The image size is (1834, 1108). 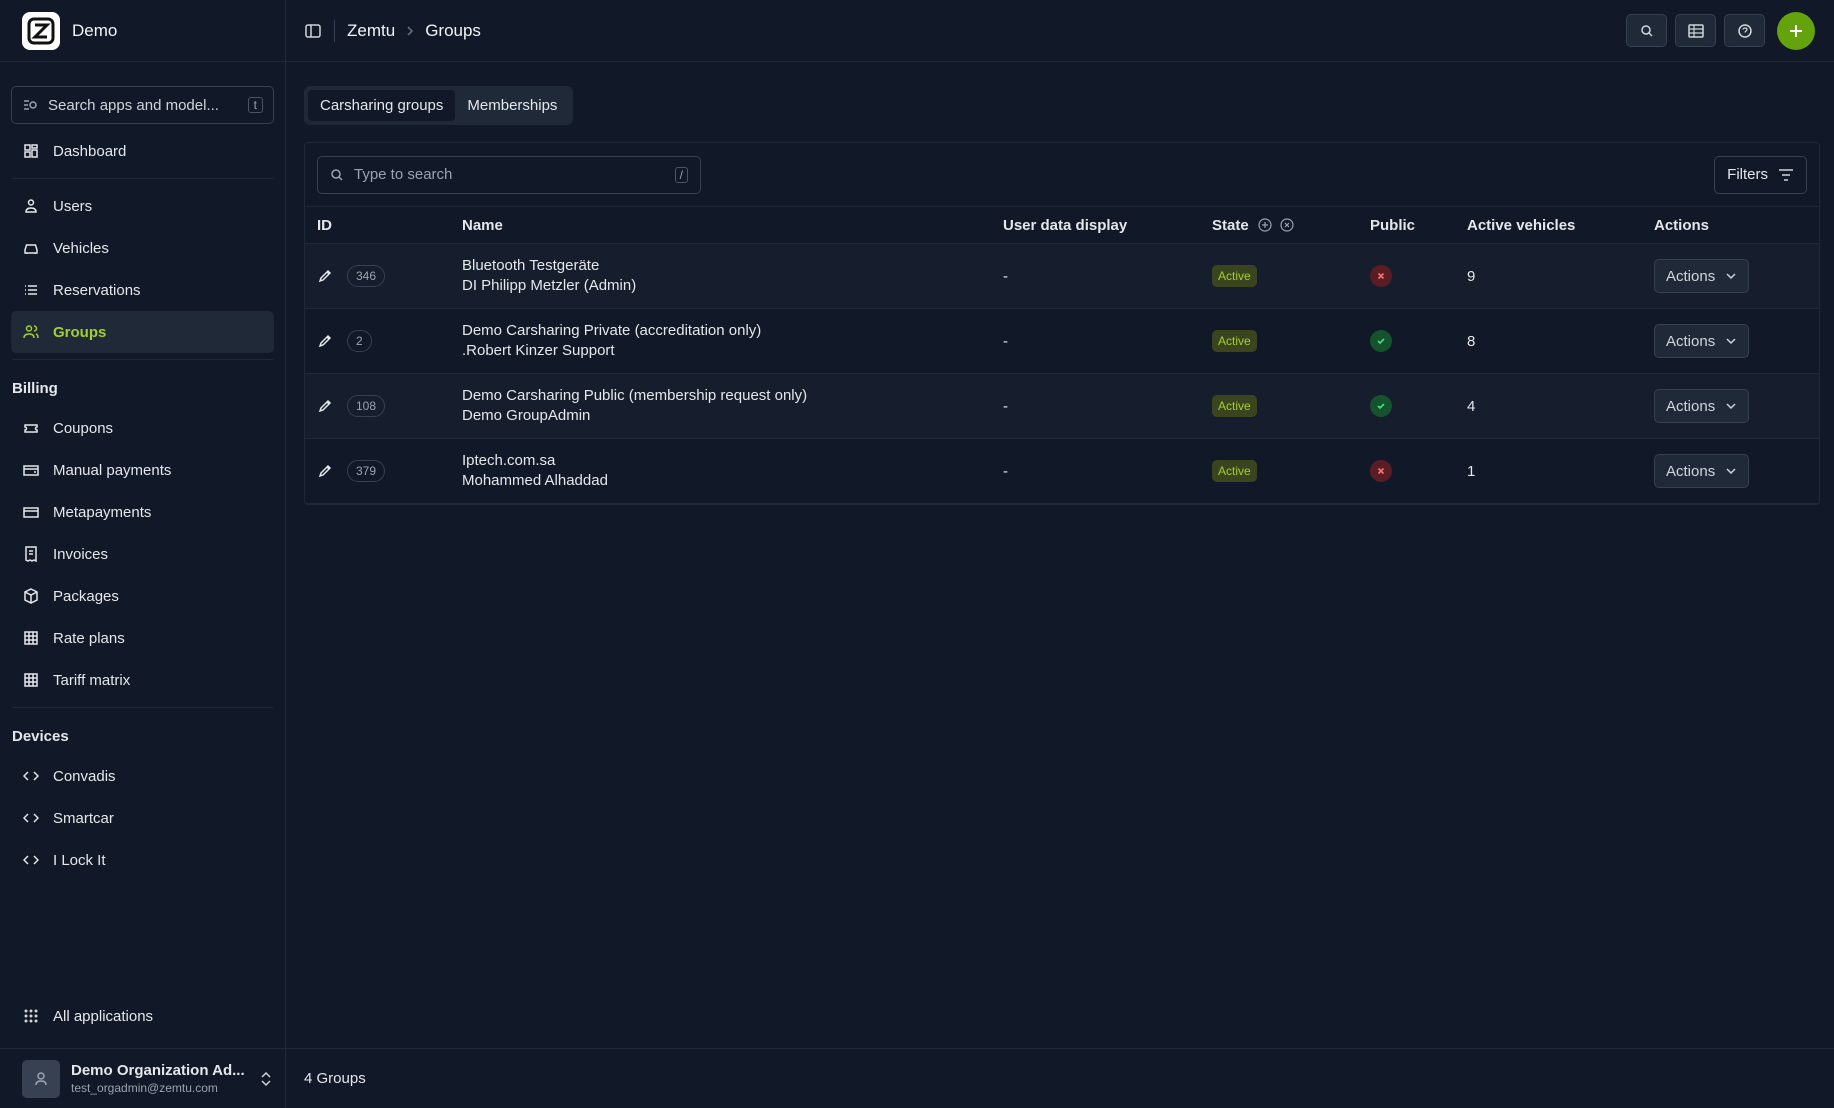 What do you see at coordinates (526, 415) in the screenshot?
I see `group-owner: Demo GroupAdmin` at bounding box center [526, 415].